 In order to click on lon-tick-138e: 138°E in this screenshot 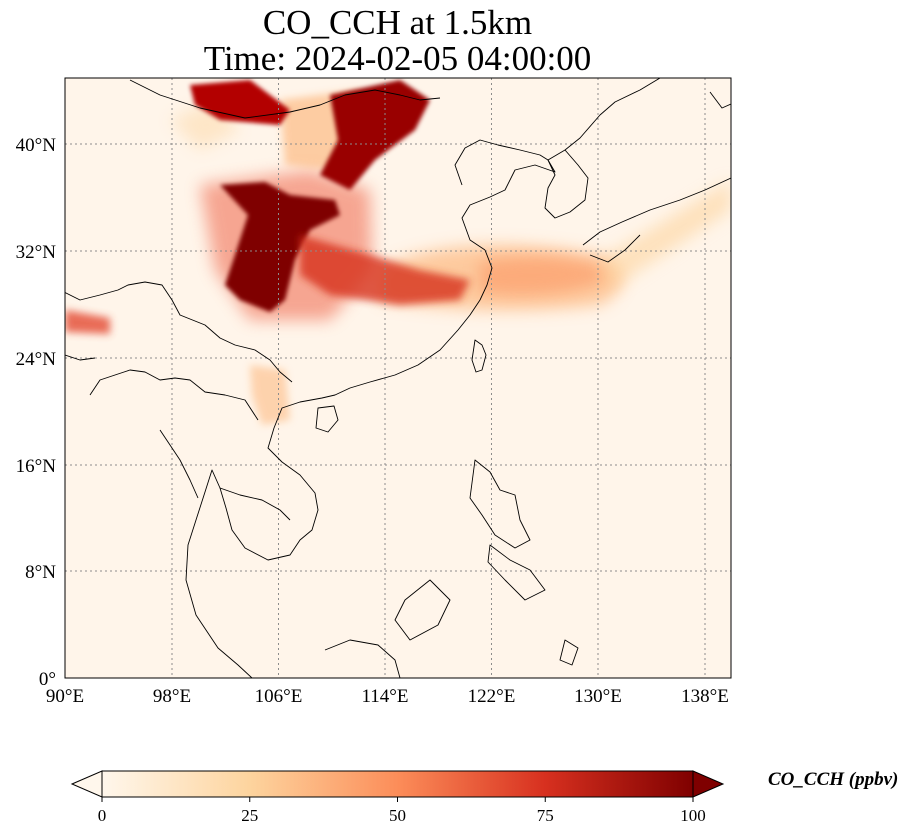, I will do `click(705, 696)`.